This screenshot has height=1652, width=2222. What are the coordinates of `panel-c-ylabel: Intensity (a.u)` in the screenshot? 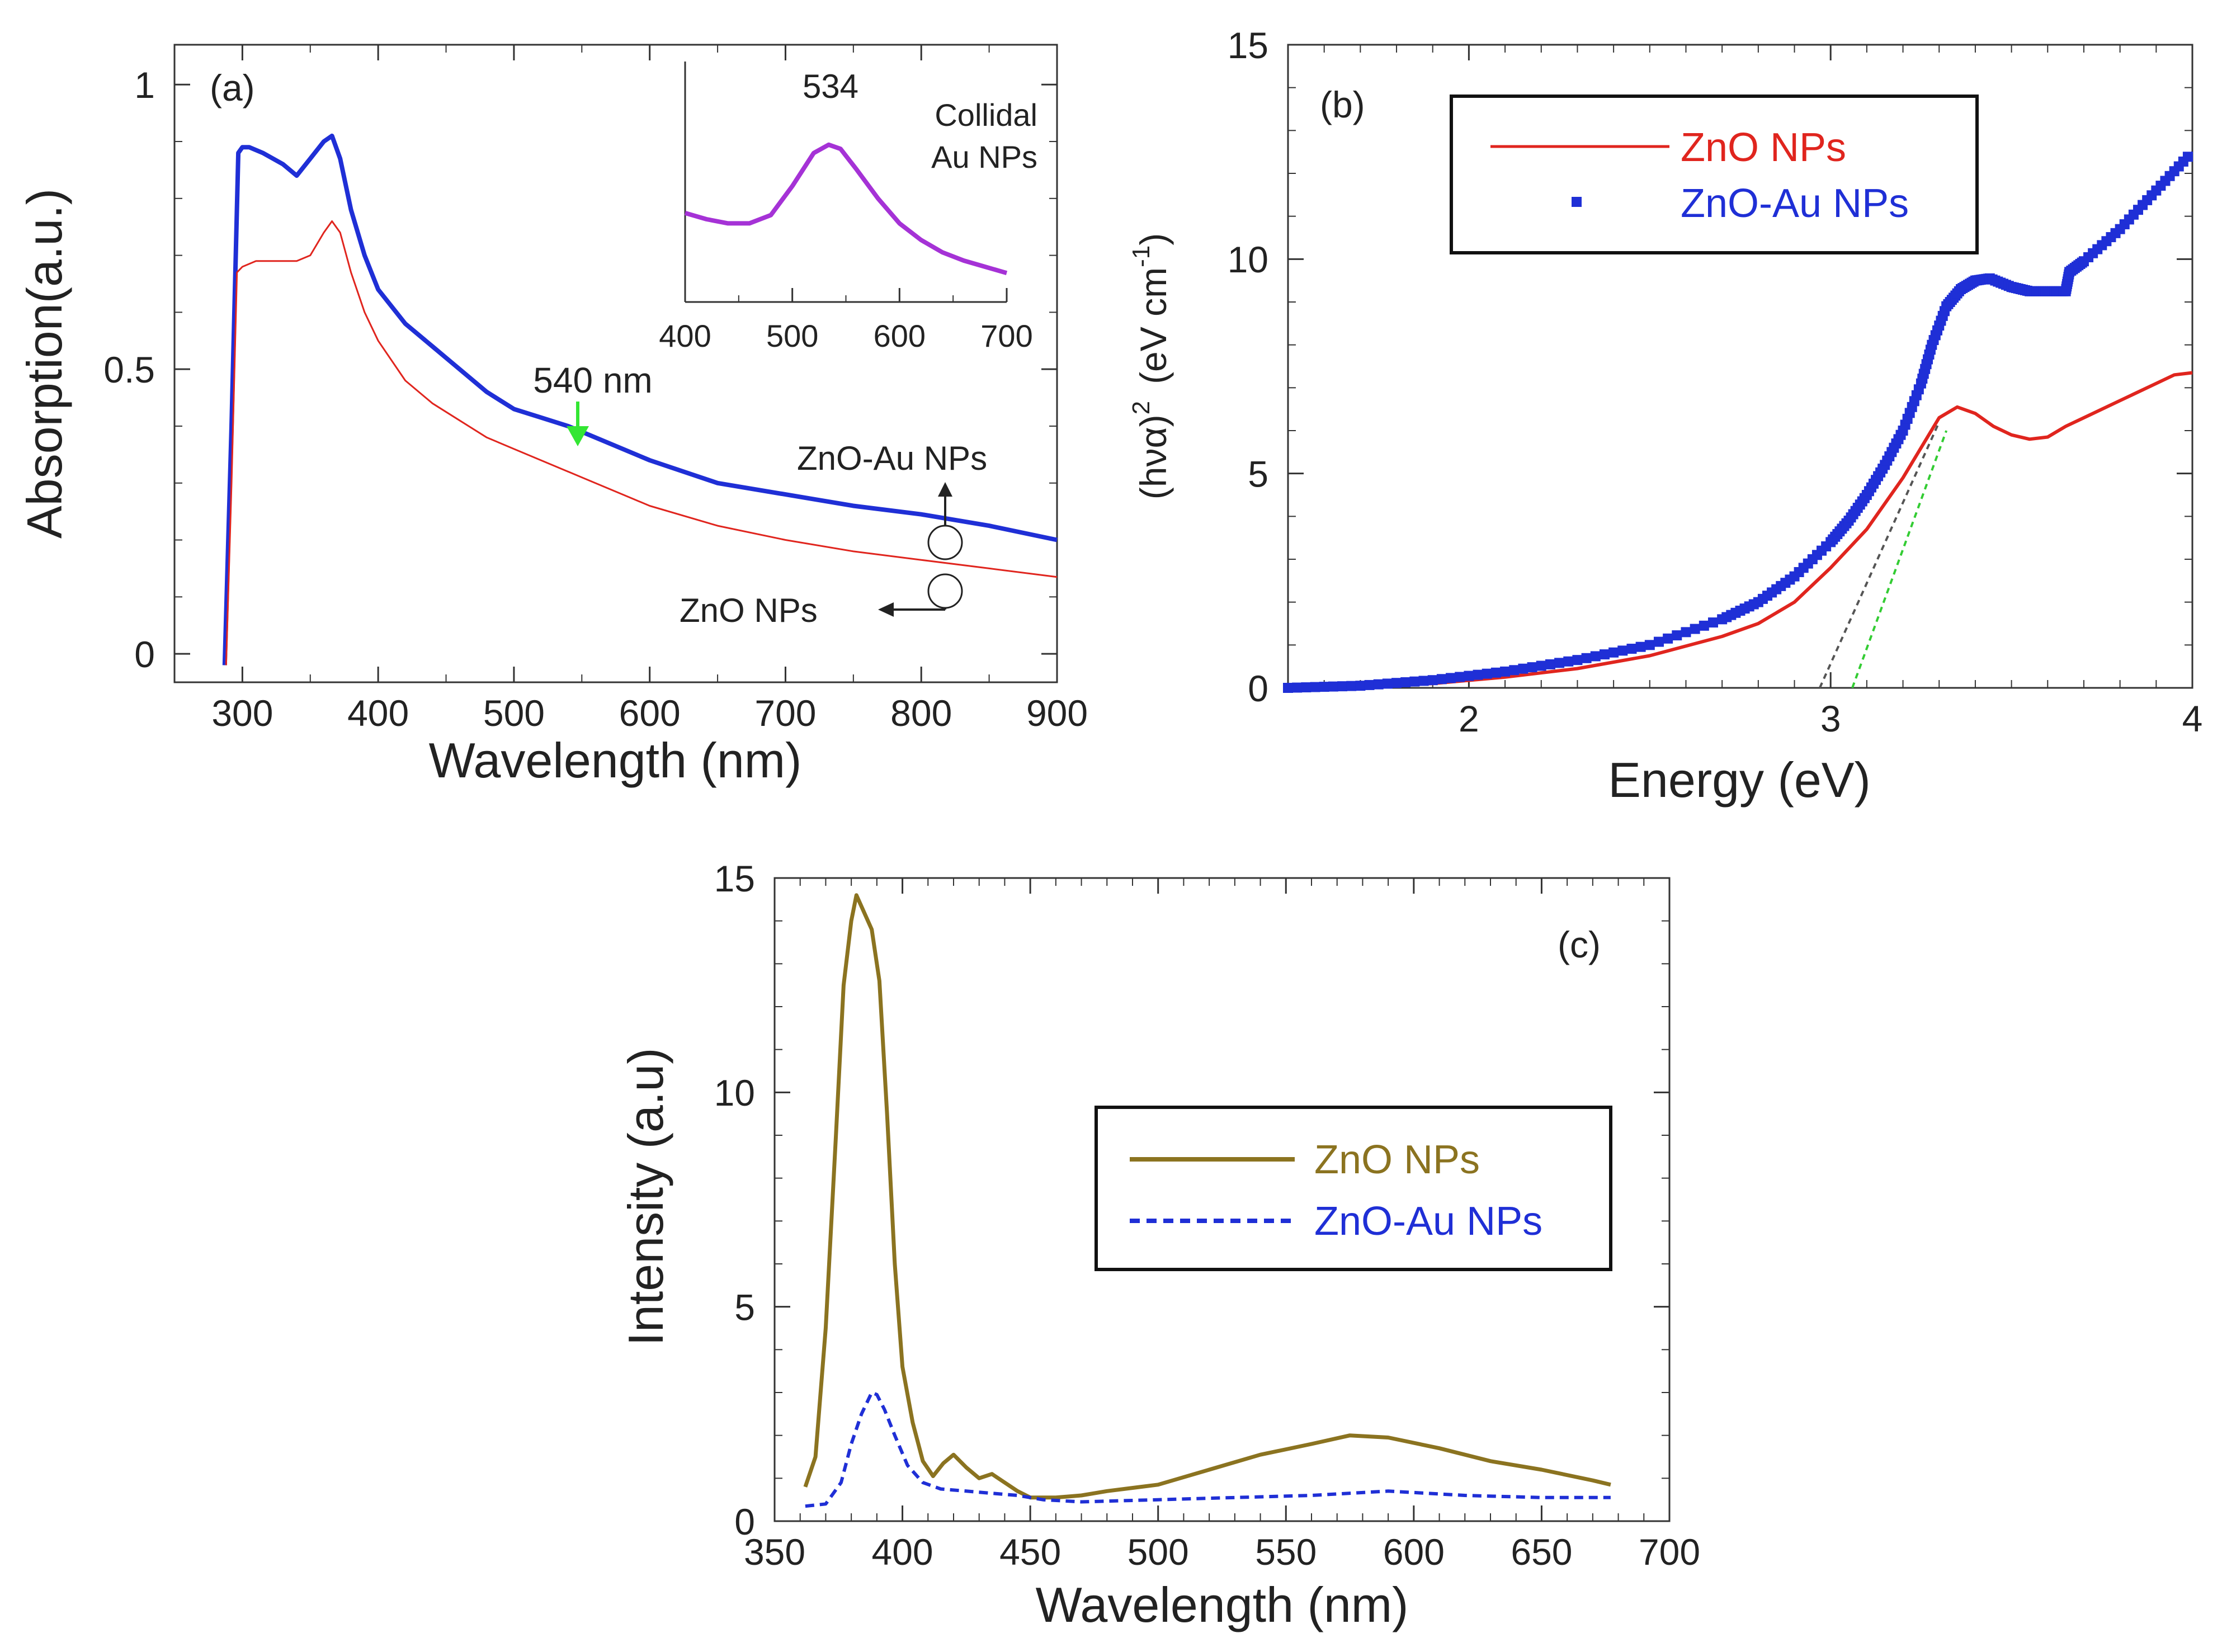 It's located at (645, 1196).